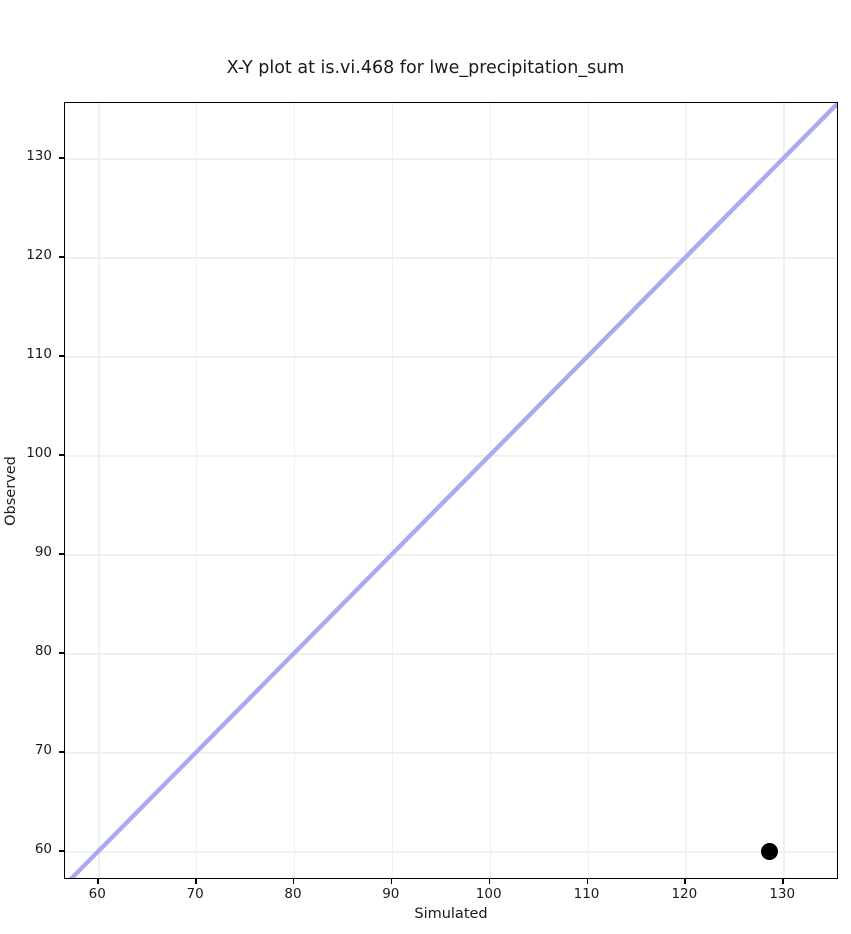 The image size is (851, 934). What do you see at coordinates (293, 894) in the screenshot?
I see `x-tick-label-80: 80` at bounding box center [293, 894].